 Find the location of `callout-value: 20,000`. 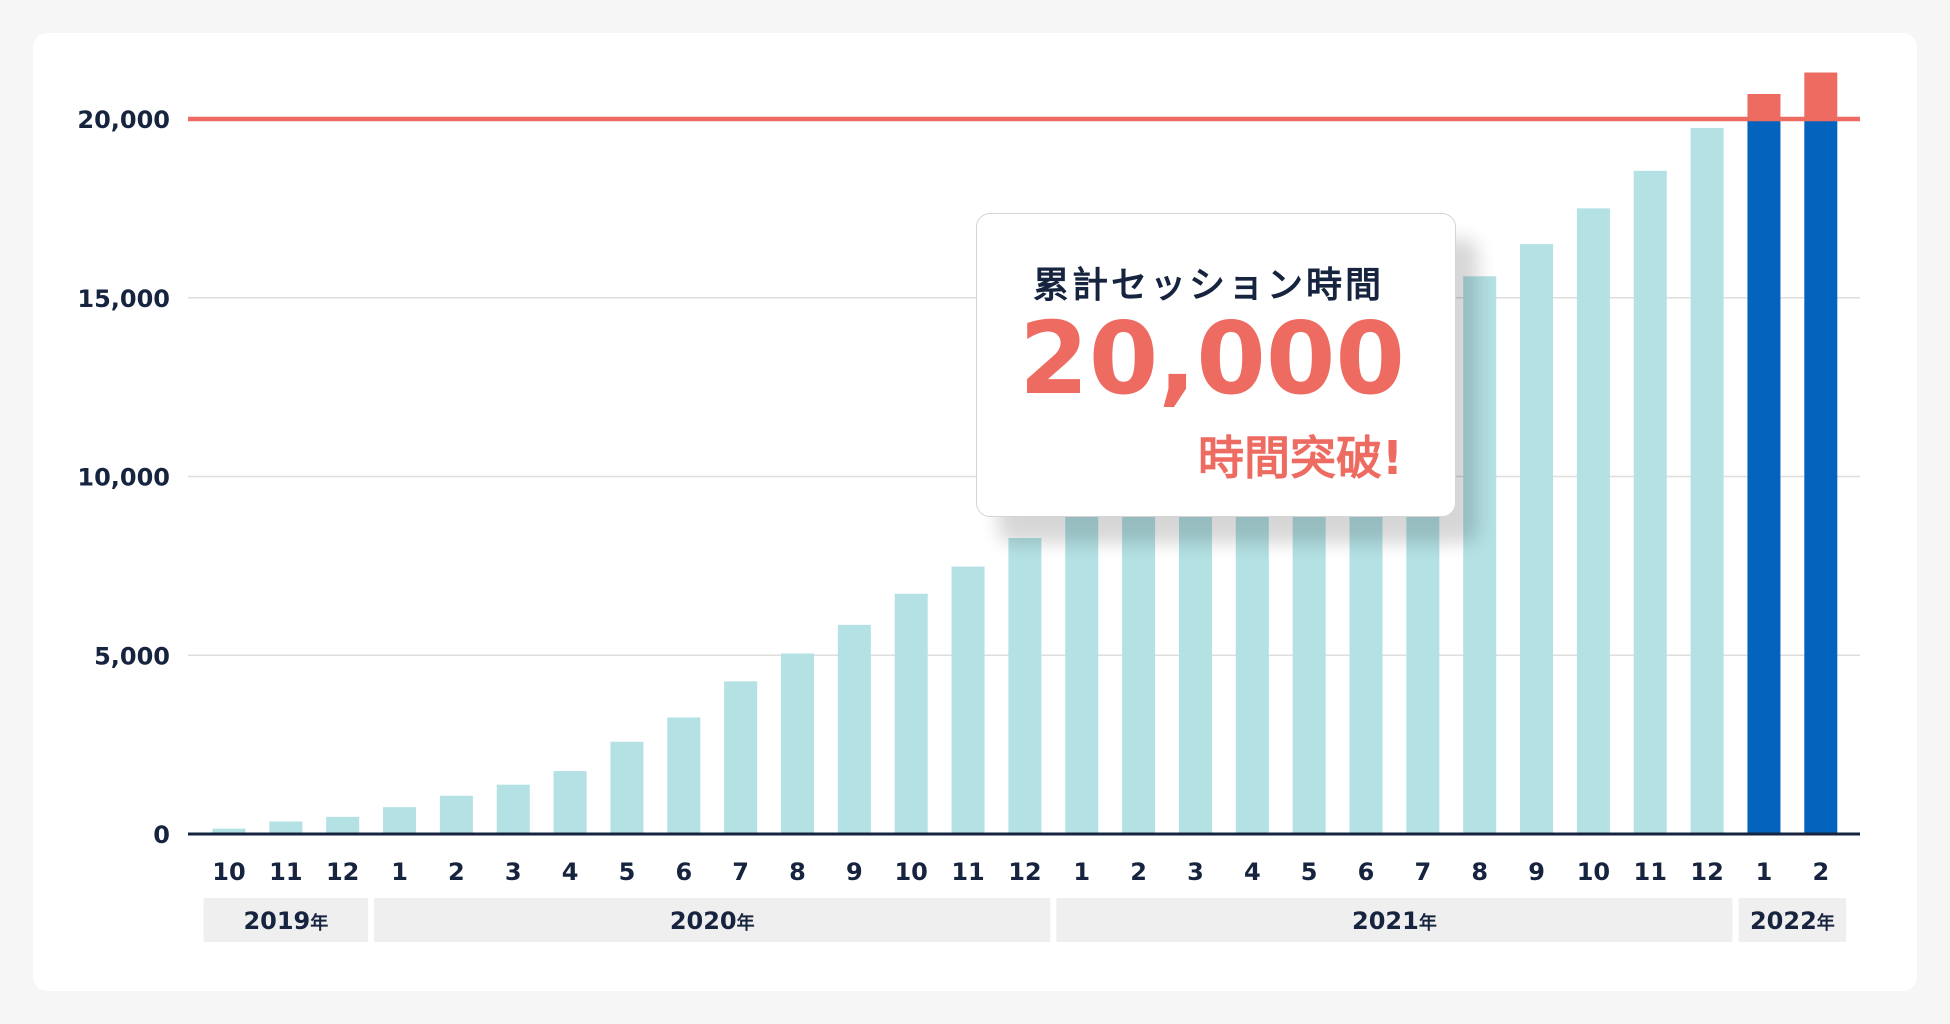

callout-value: 20,000 is located at coordinates (1212, 358).